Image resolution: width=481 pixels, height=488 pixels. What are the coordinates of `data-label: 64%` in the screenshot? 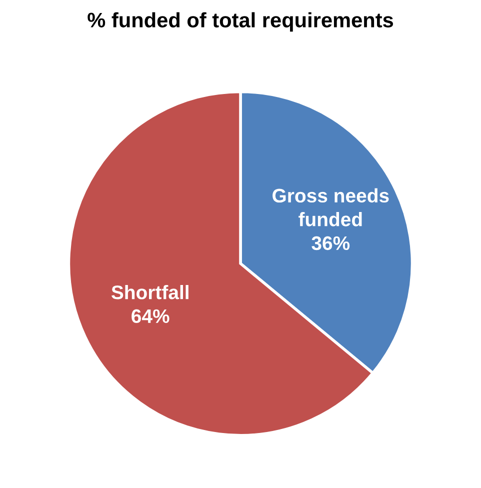 It's located at (151, 316).